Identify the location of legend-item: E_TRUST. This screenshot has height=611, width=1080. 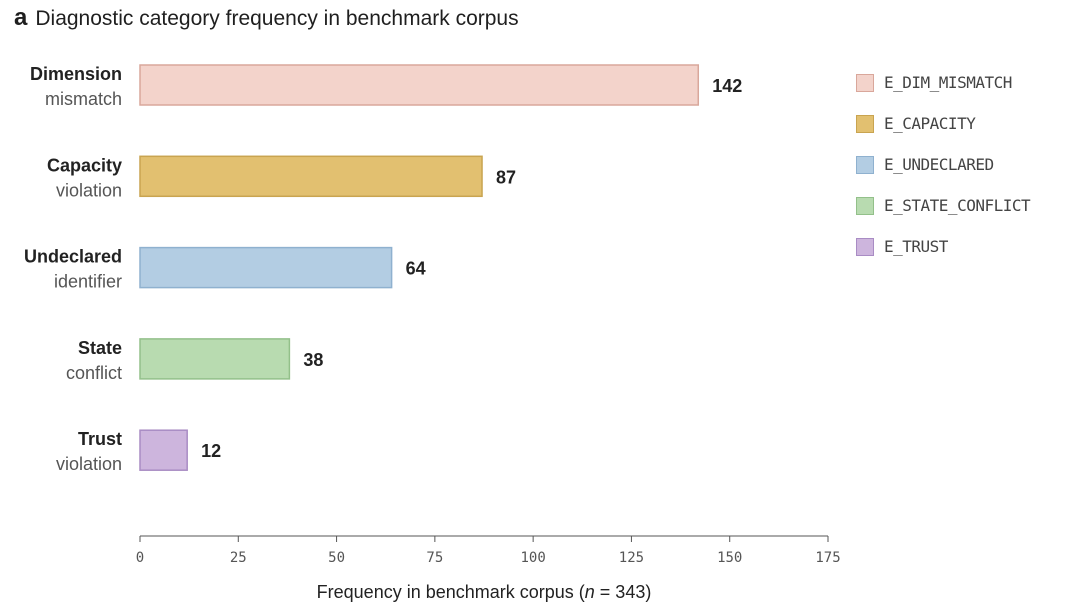
(943, 246).